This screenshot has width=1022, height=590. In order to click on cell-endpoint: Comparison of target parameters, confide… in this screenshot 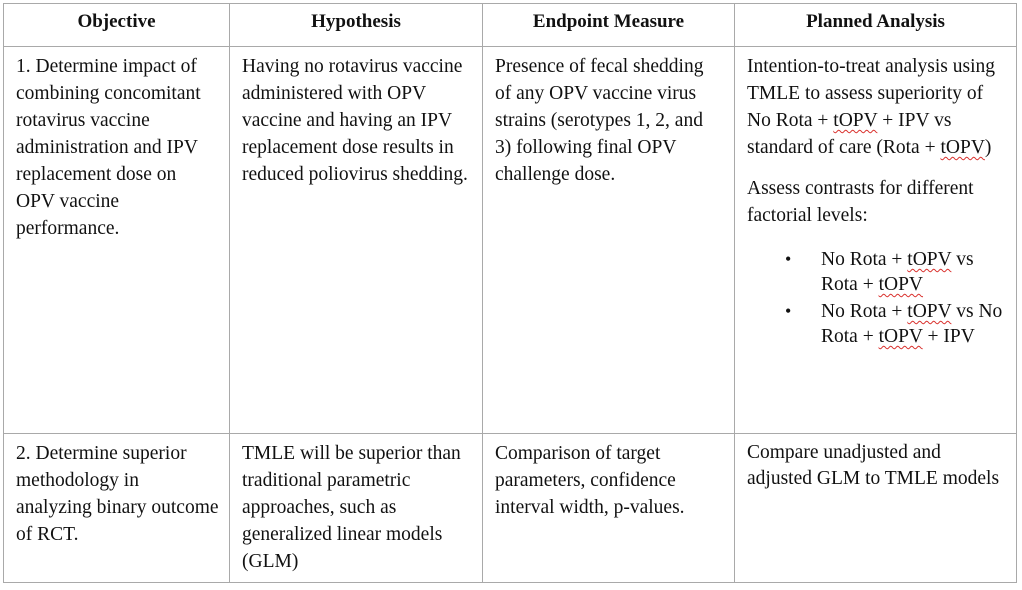, I will do `click(608, 508)`.